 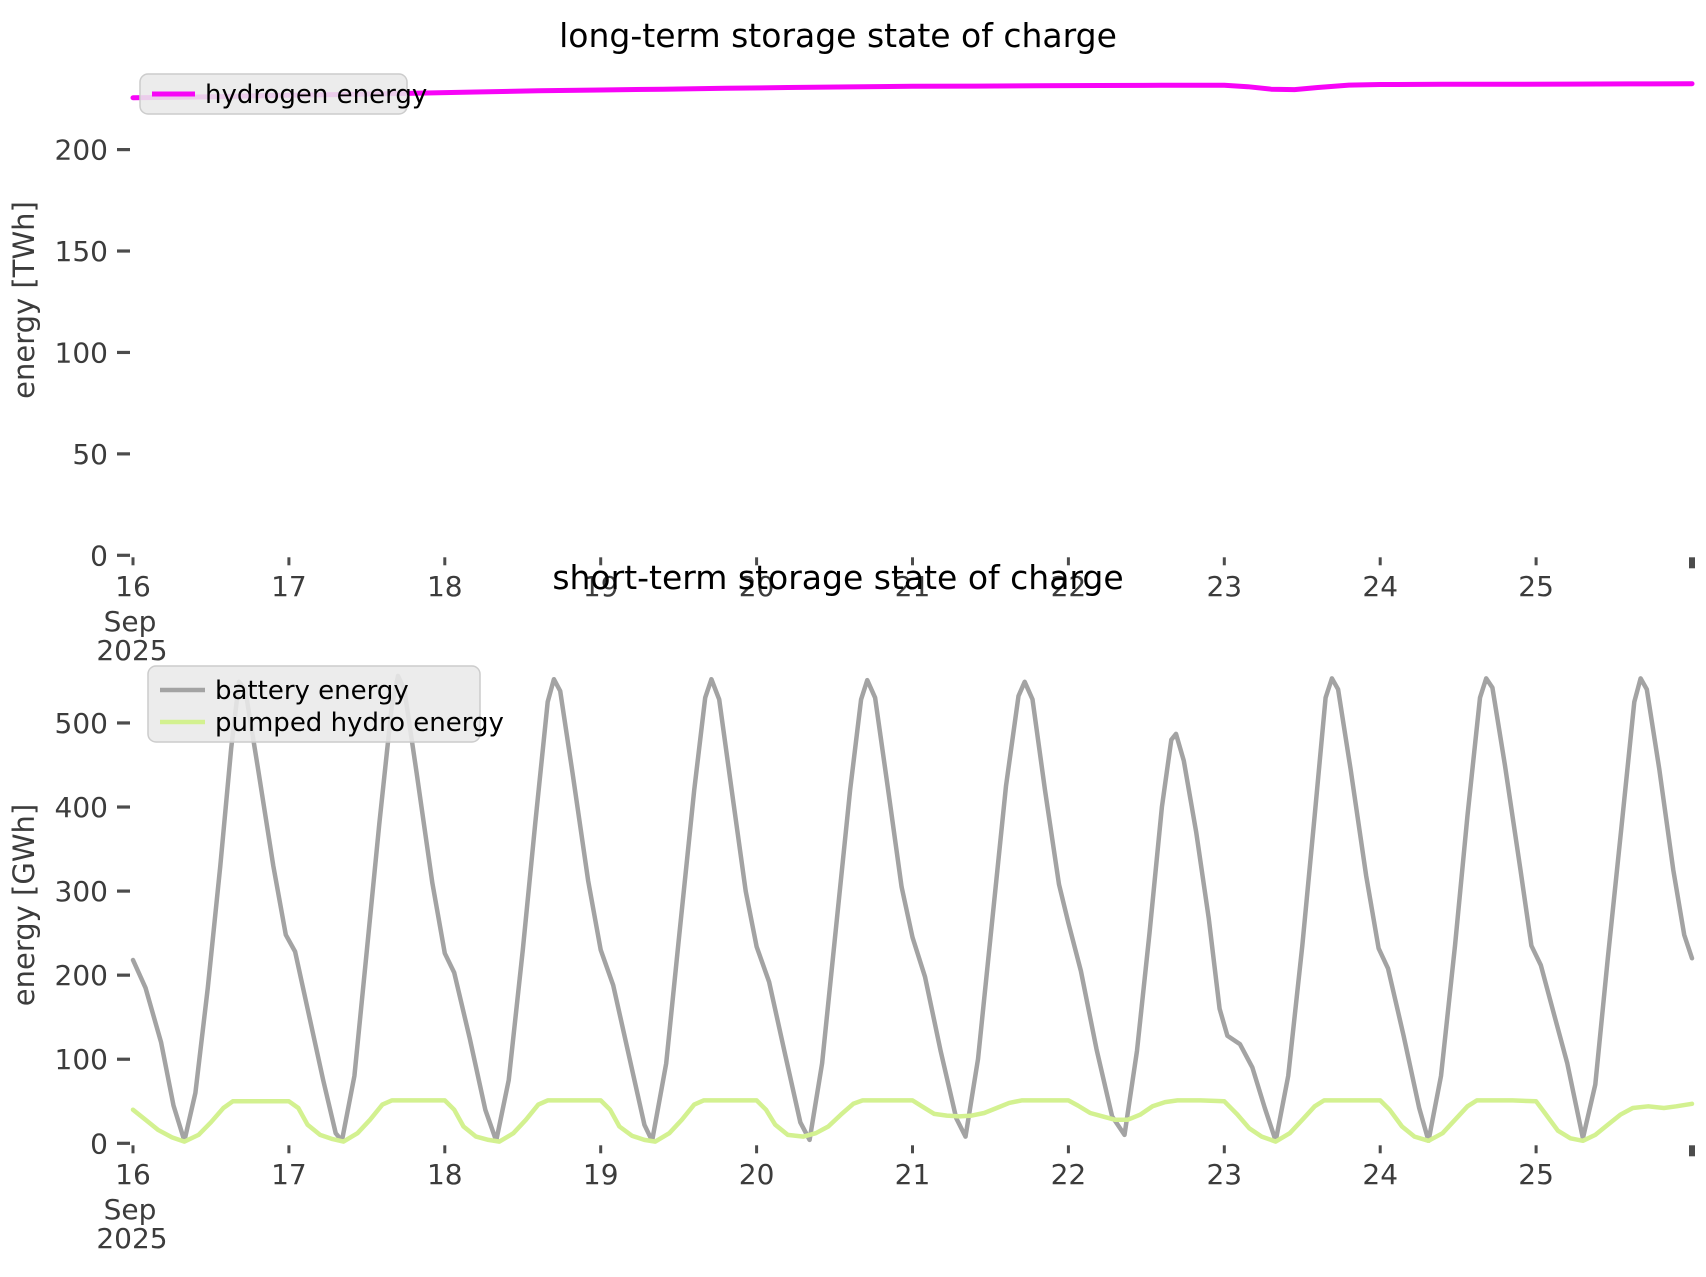 I want to click on legend: hydrogen energy, so click(x=283, y=94).